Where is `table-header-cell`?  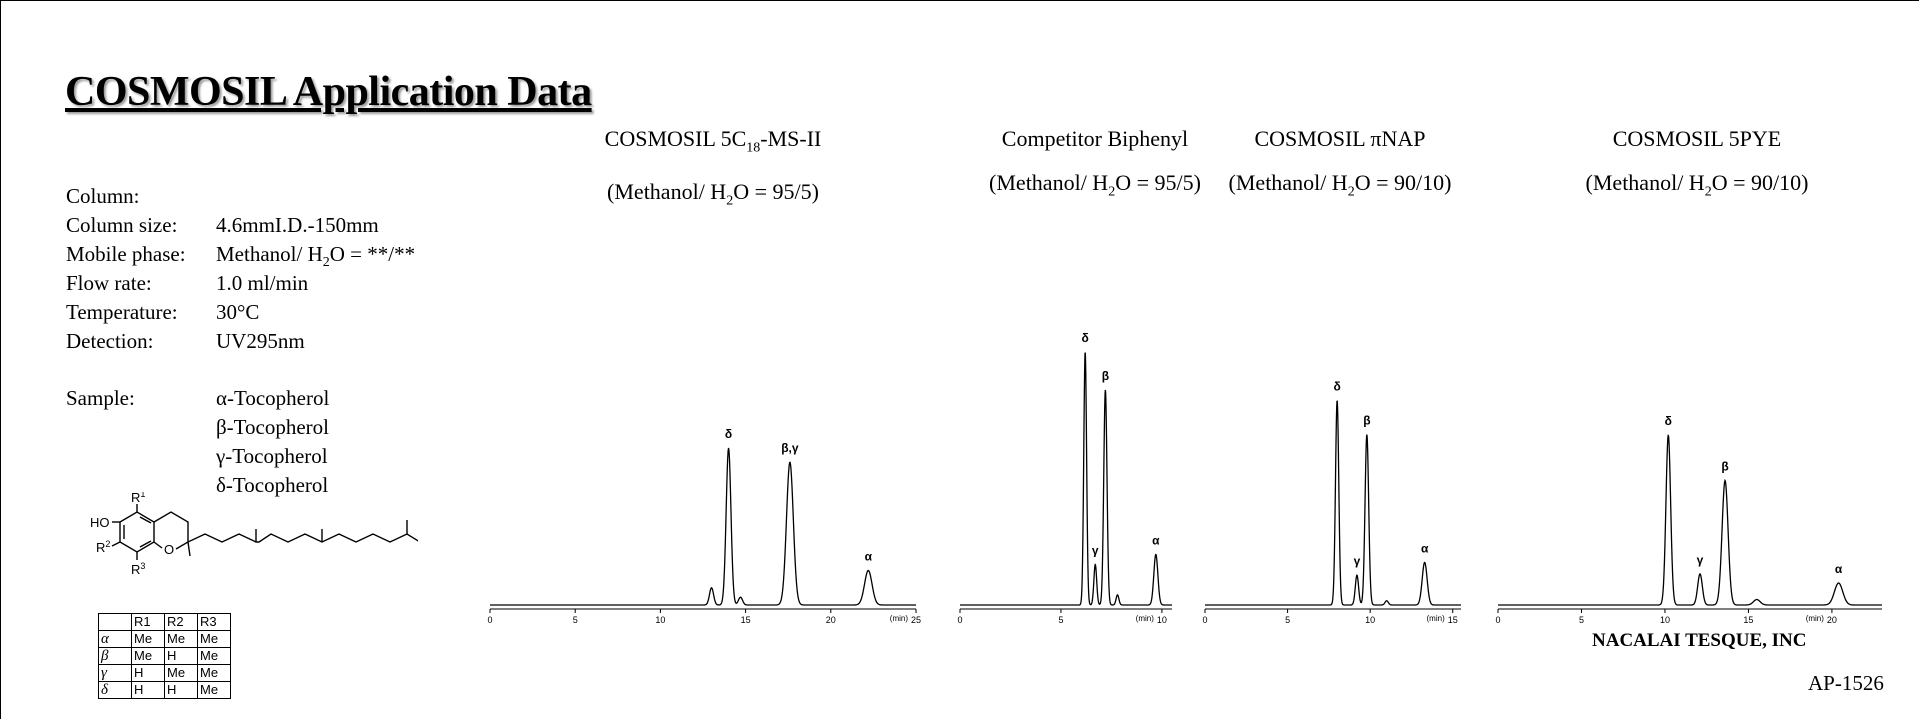
table-header-cell is located at coordinates (115, 622).